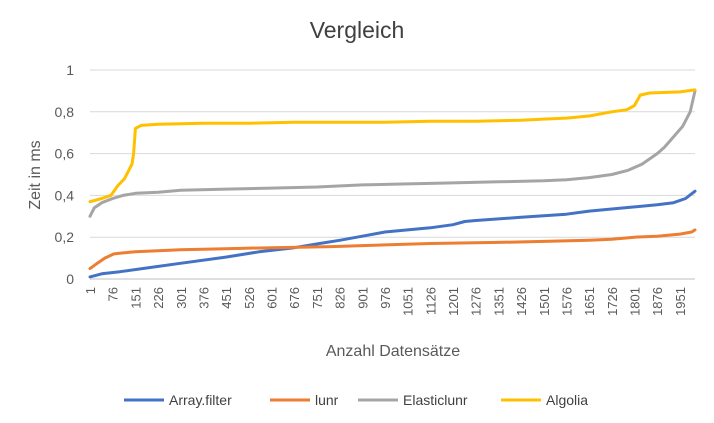 This screenshot has width=714, height=423. I want to click on x-tick-label: 826, so click(340, 298).